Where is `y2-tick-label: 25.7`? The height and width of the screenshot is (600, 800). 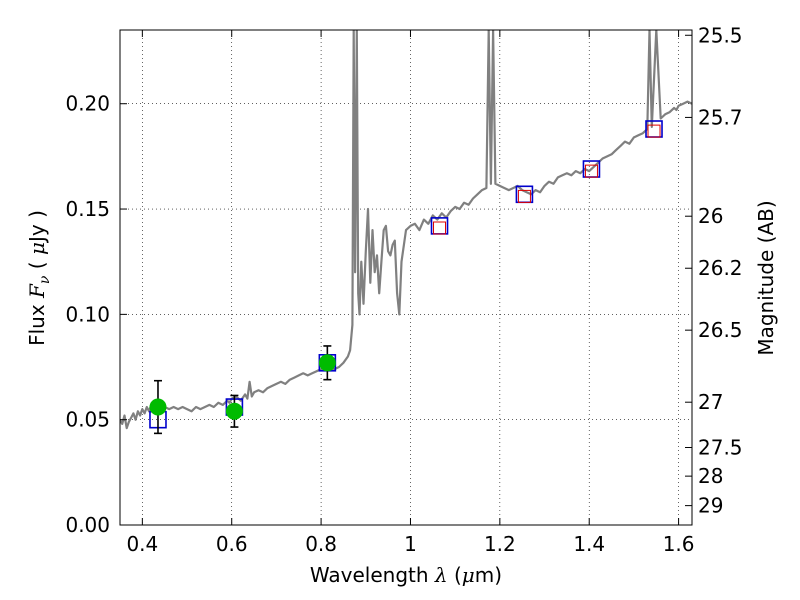 y2-tick-label: 25.7 is located at coordinates (720, 117).